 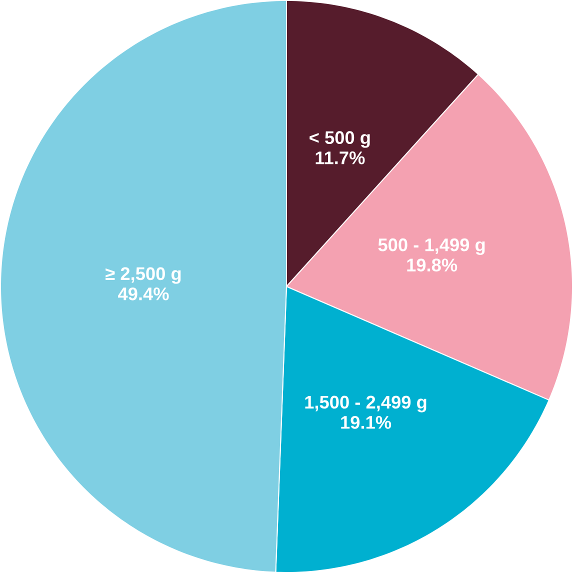 What do you see at coordinates (431, 246) in the screenshot?
I see `slice-label: 500 - 1,499 g` at bounding box center [431, 246].